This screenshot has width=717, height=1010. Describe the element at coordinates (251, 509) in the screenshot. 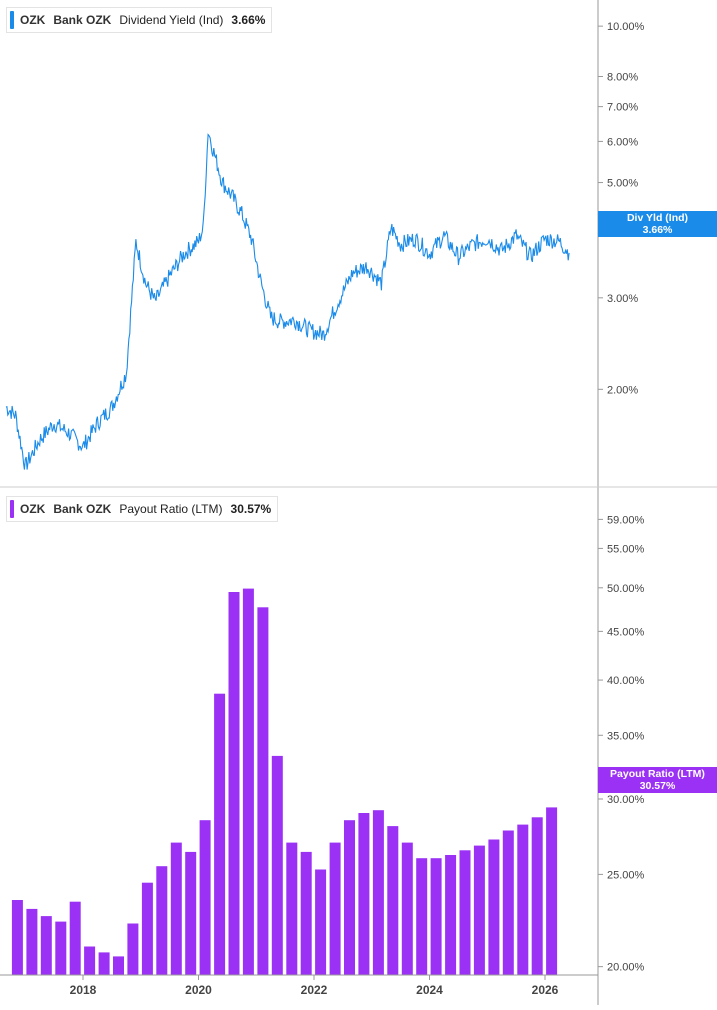

I see `bottom-legend-value: 30.57%` at that location.